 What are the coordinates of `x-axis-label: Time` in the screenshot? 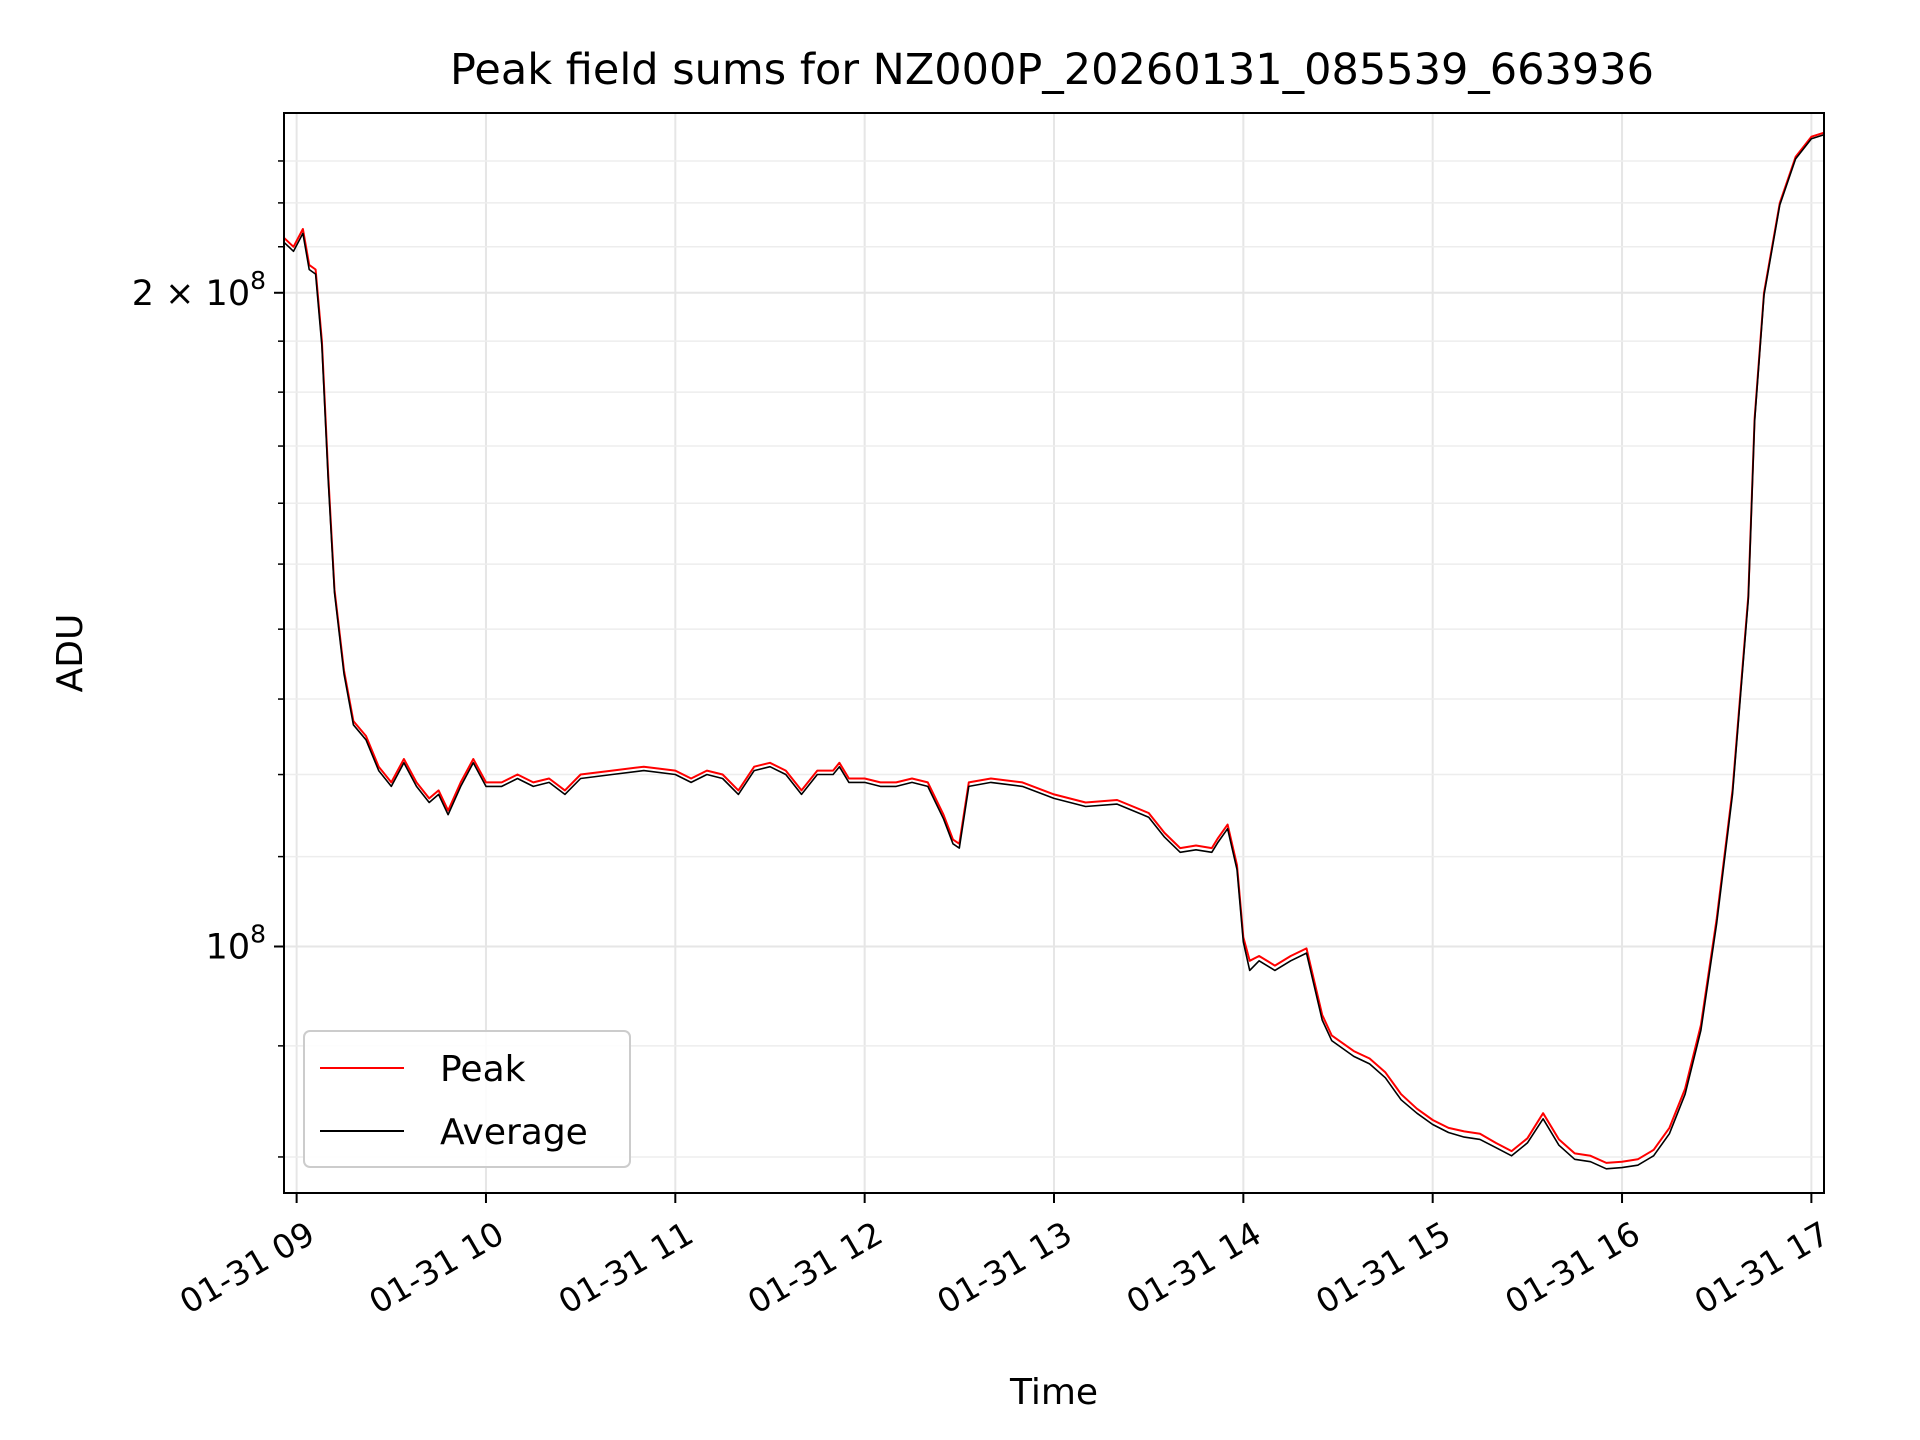 It's located at (1053, 1392).